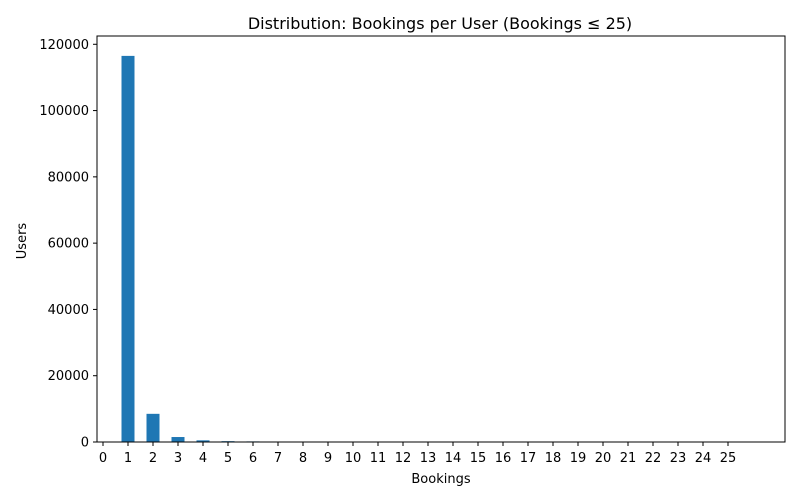 This screenshot has width=800, height=500. Describe the element at coordinates (428, 458) in the screenshot. I see `x-tick-label-13: 13` at that location.